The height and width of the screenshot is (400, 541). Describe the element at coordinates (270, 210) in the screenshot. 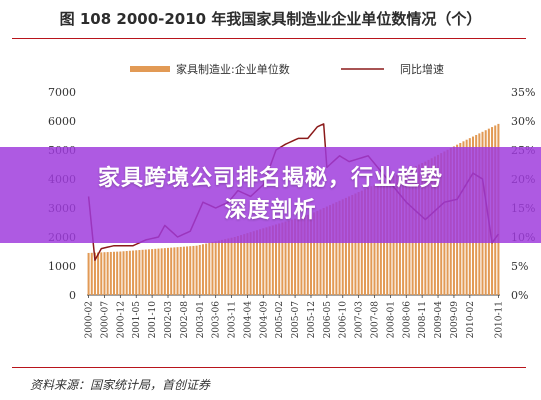

I see `banner-line-2: 深度剖析` at that location.